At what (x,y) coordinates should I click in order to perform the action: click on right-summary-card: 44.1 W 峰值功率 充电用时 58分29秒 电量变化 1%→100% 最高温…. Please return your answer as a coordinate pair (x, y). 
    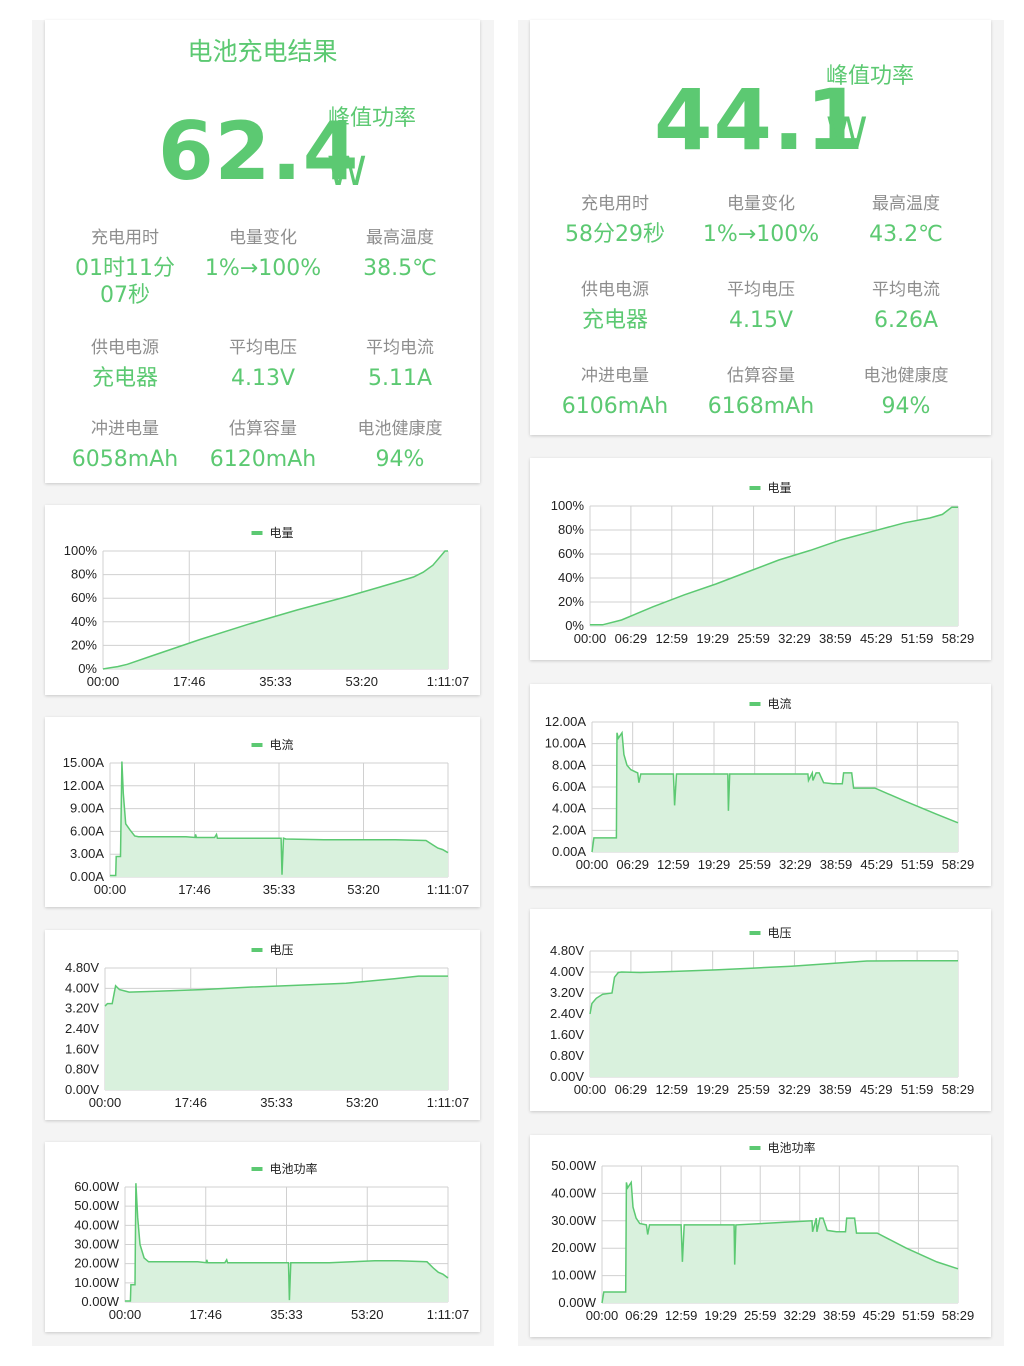
    Looking at the image, I should click on (760, 227).